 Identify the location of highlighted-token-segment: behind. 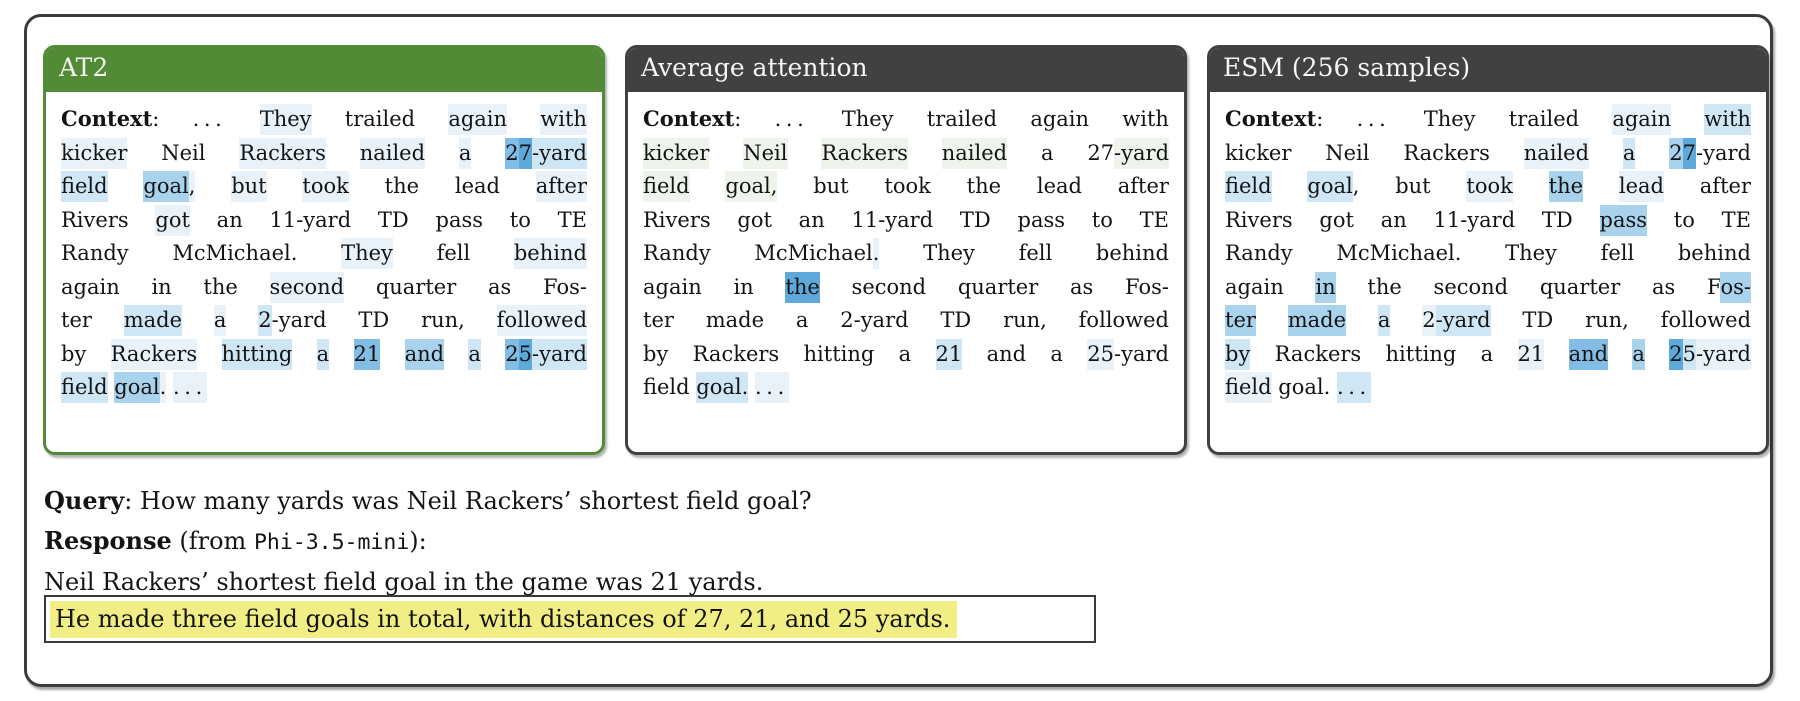
(550, 253).